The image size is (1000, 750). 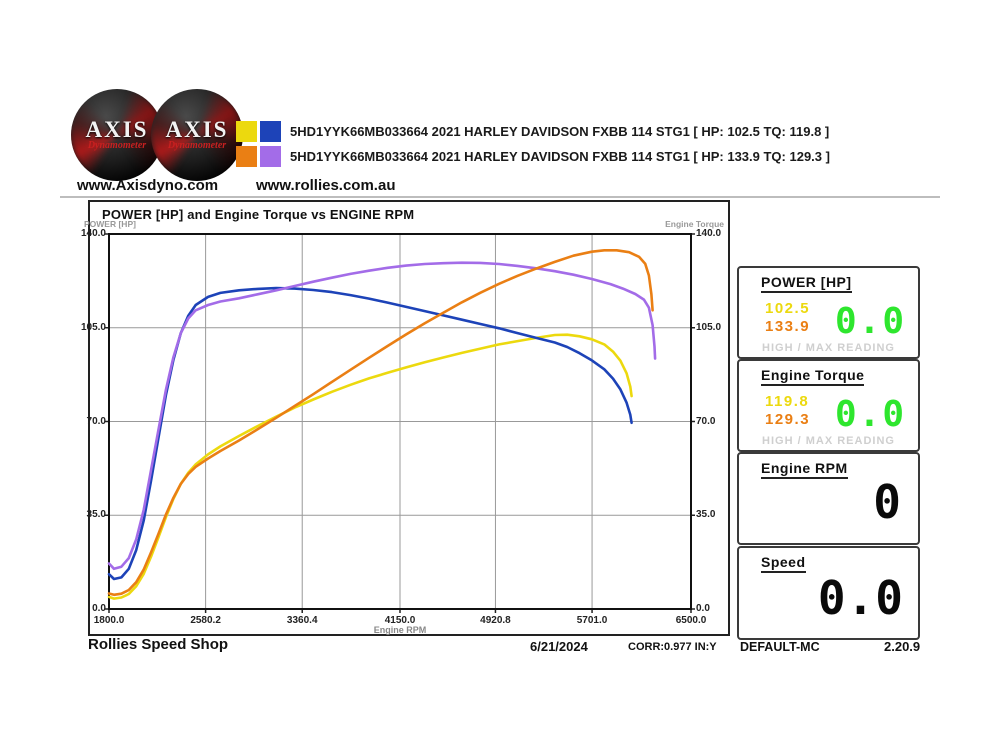 I want to click on x-tick-label: 5701.0, so click(x=592, y=620).